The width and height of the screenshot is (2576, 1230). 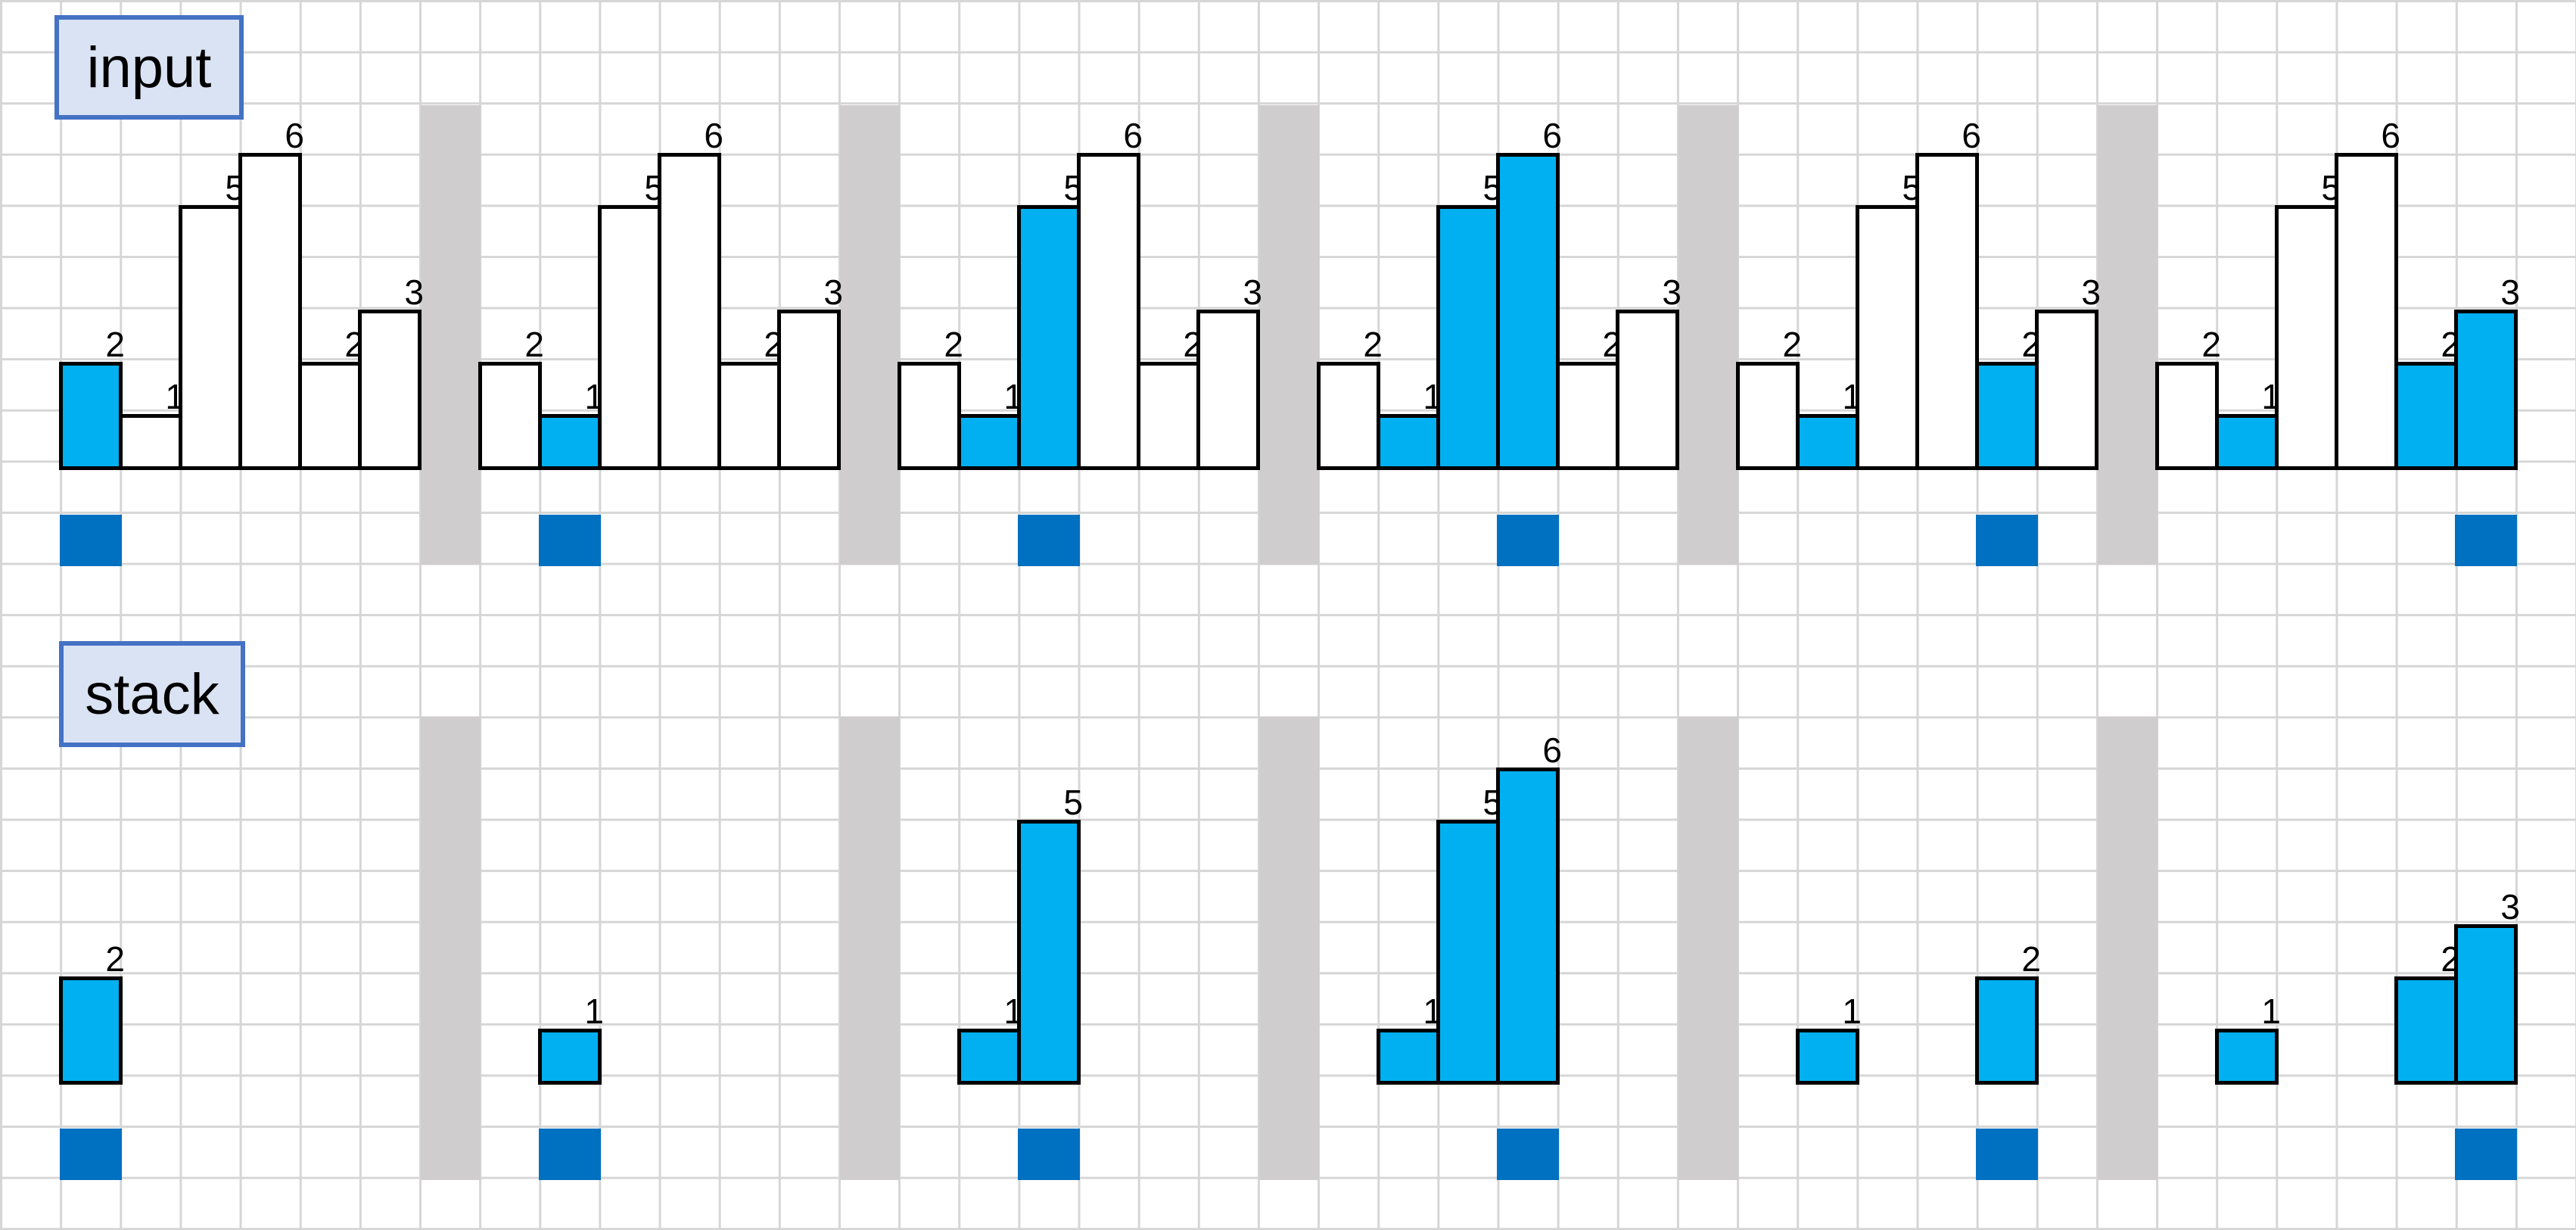 I want to click on stack-label: stack, so click(x=152, y=694).